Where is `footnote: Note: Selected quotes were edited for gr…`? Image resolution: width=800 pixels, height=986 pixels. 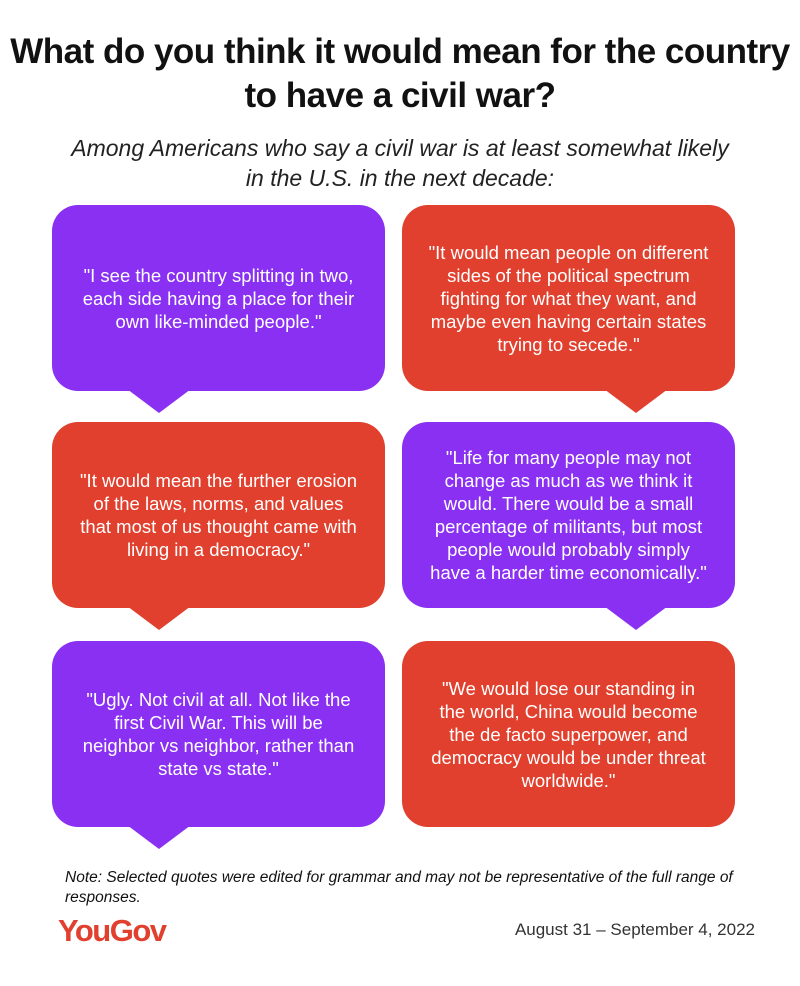
footnote: Note: Selected quotes were edited for gr… is located at coordinates (399, 887).